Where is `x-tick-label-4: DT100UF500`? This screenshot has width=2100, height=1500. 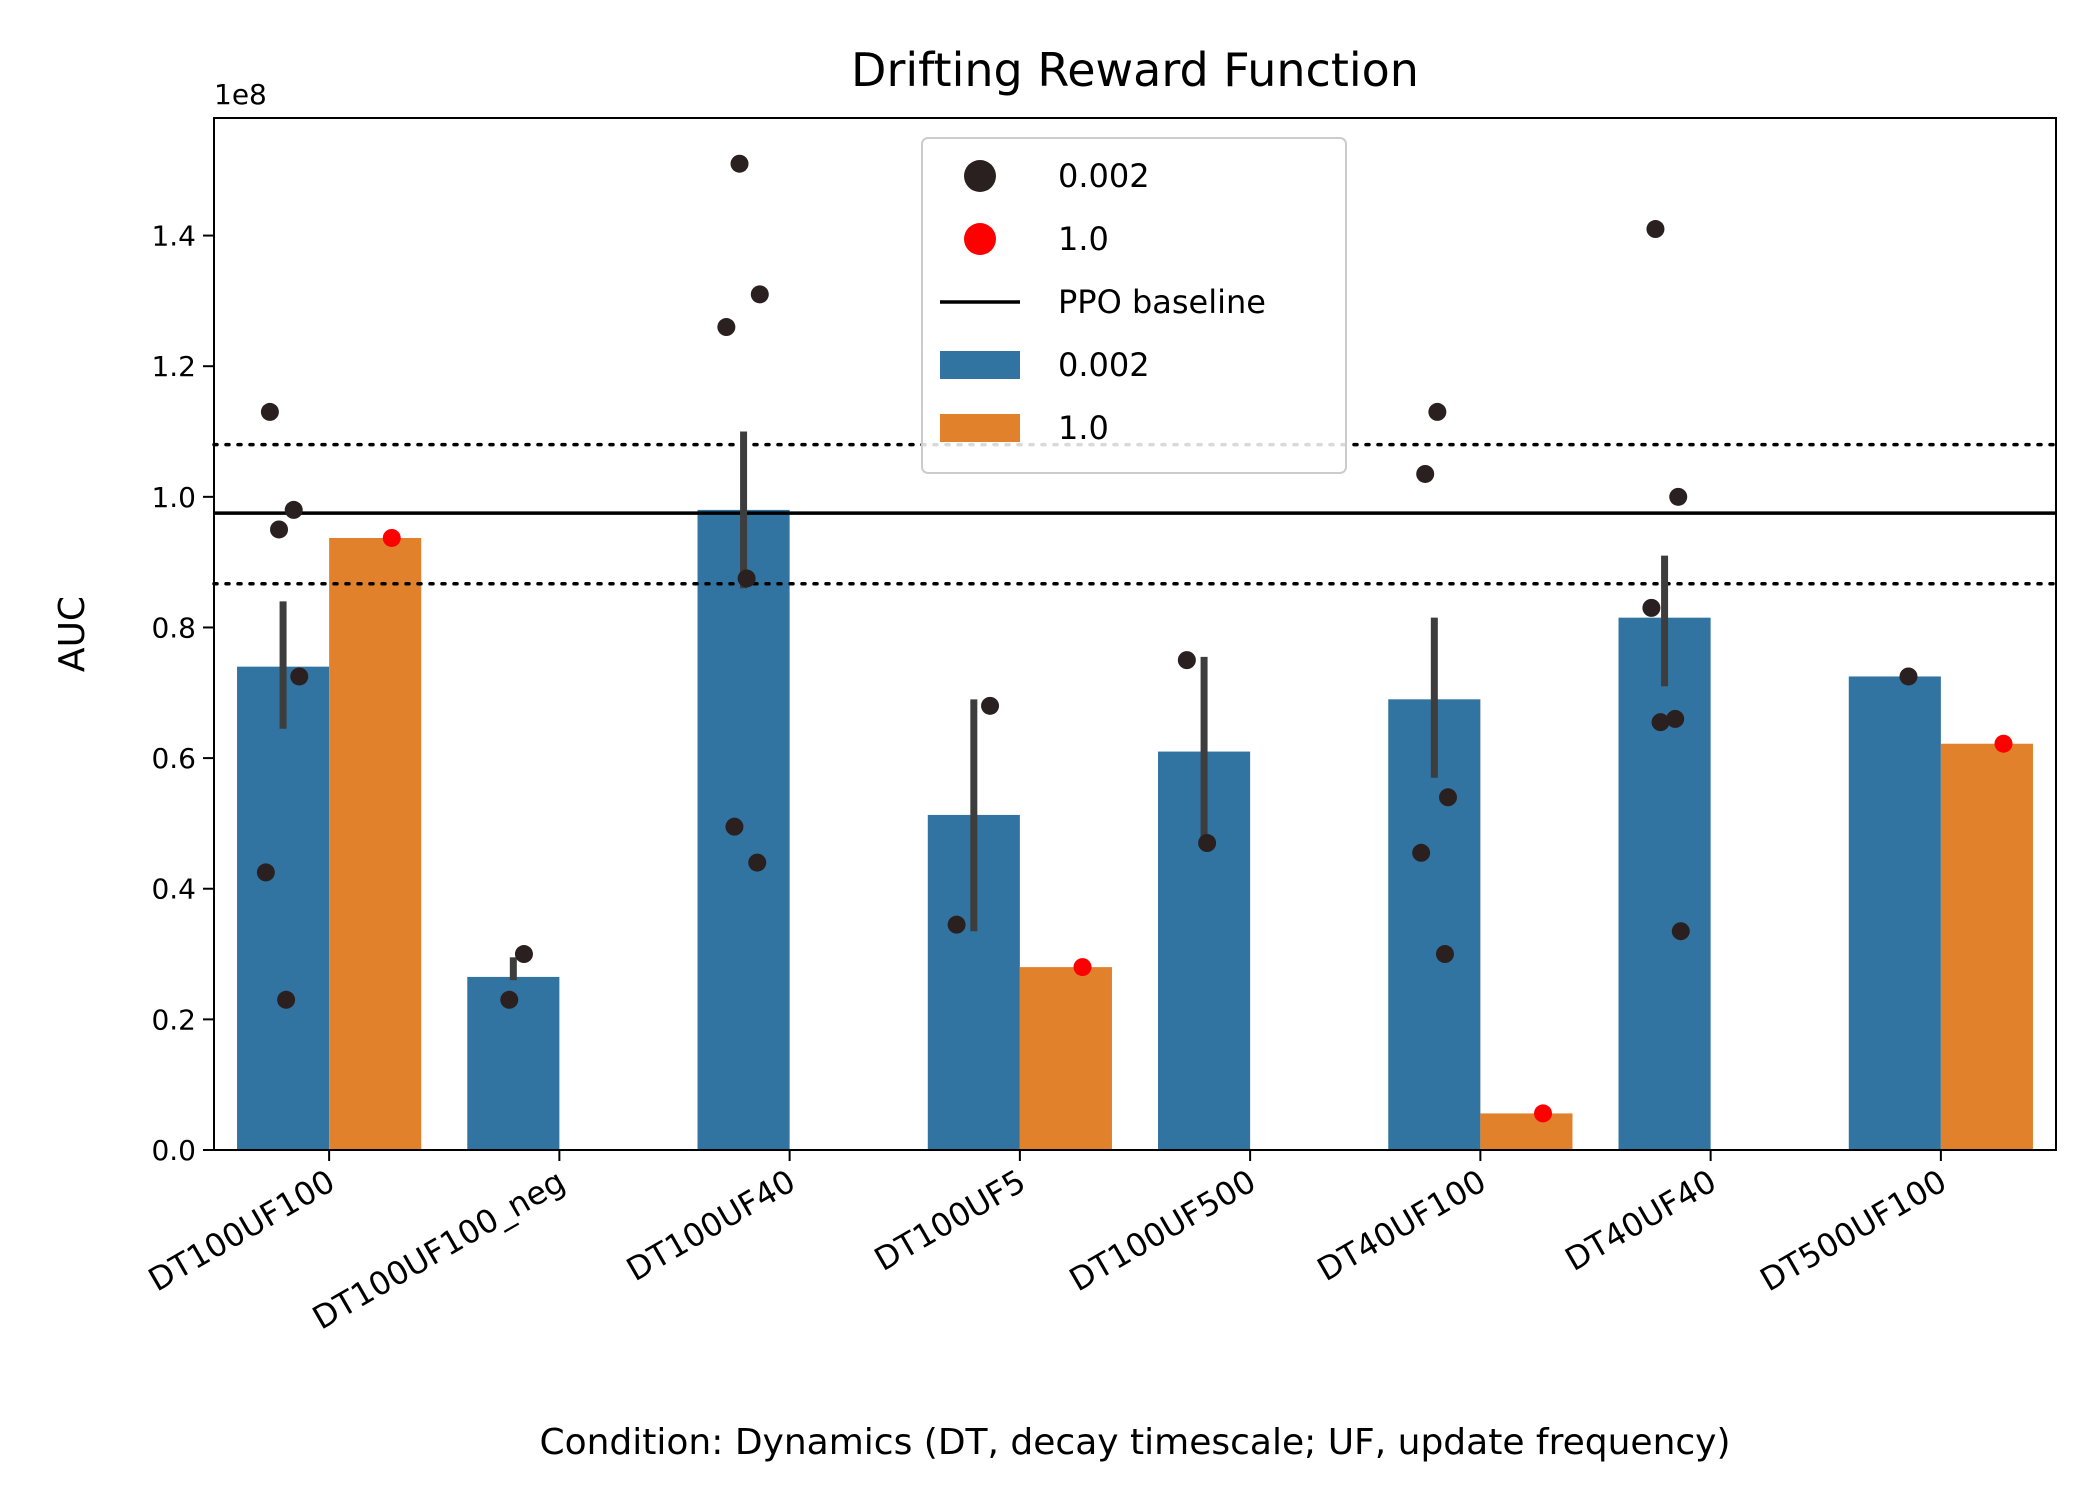
x-tick-label-4: DT100UF500 is located at coordinates (1162, 1230).